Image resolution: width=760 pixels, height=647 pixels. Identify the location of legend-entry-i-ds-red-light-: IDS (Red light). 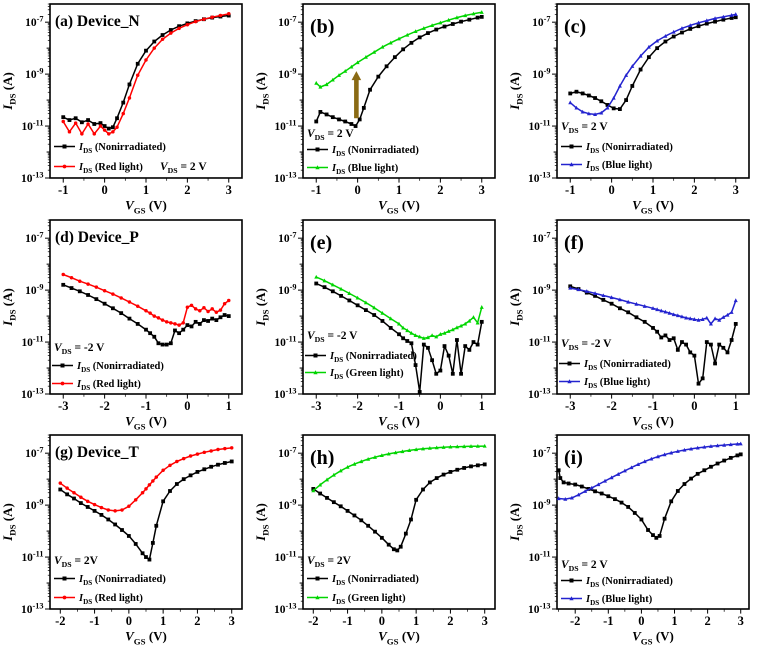
(98, 168).